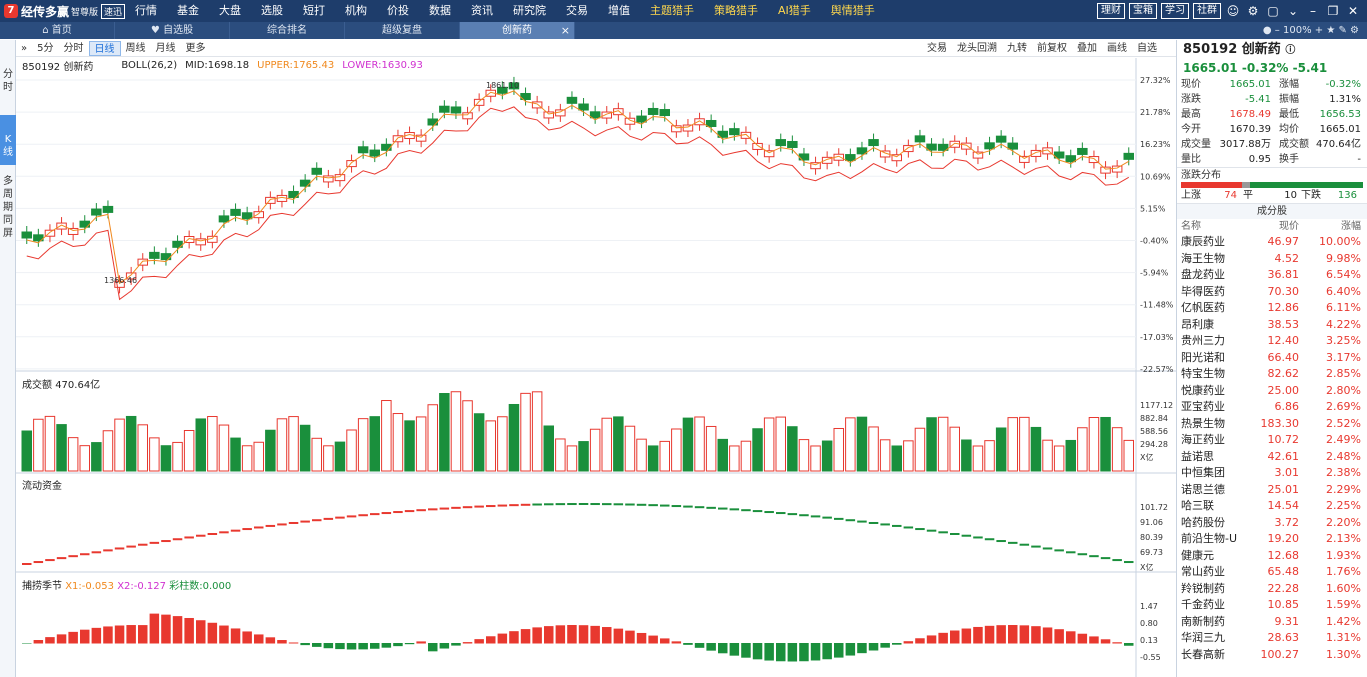 This screenshot has width=1367, height=677. I want to click on tab-ranking: 综合排名, so click(287, 30).